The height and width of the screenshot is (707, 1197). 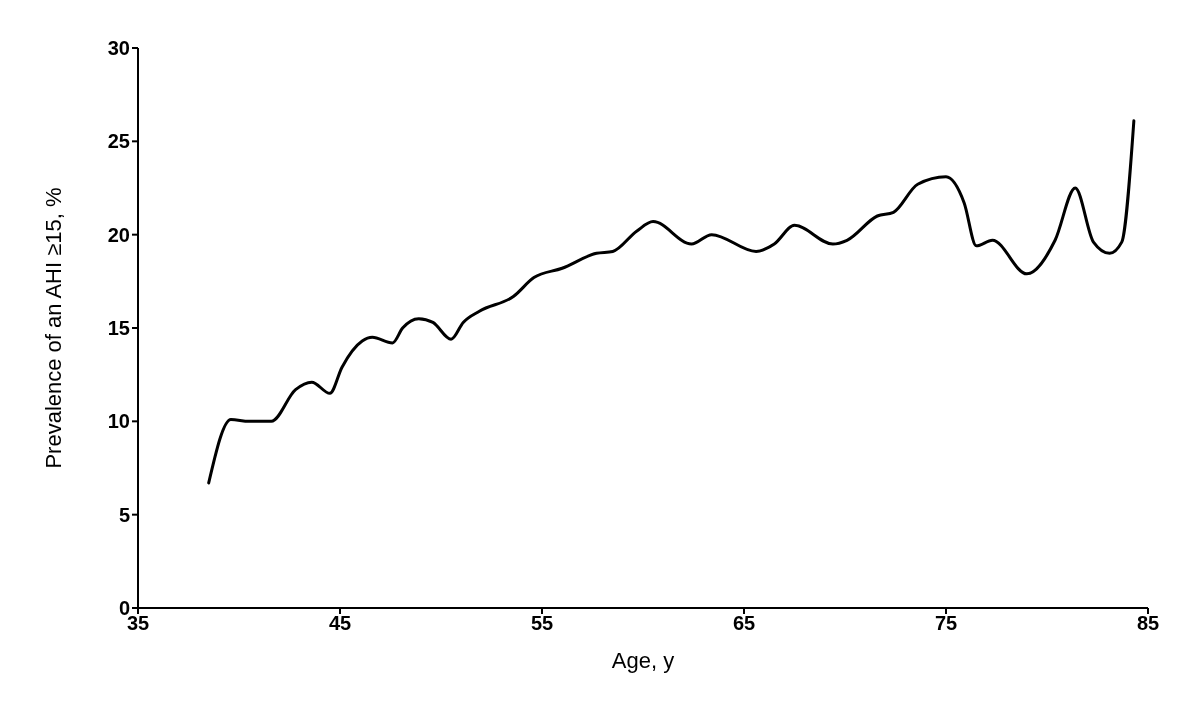 I want to click on x-tick-label: 65, so click(x=744, y=623).